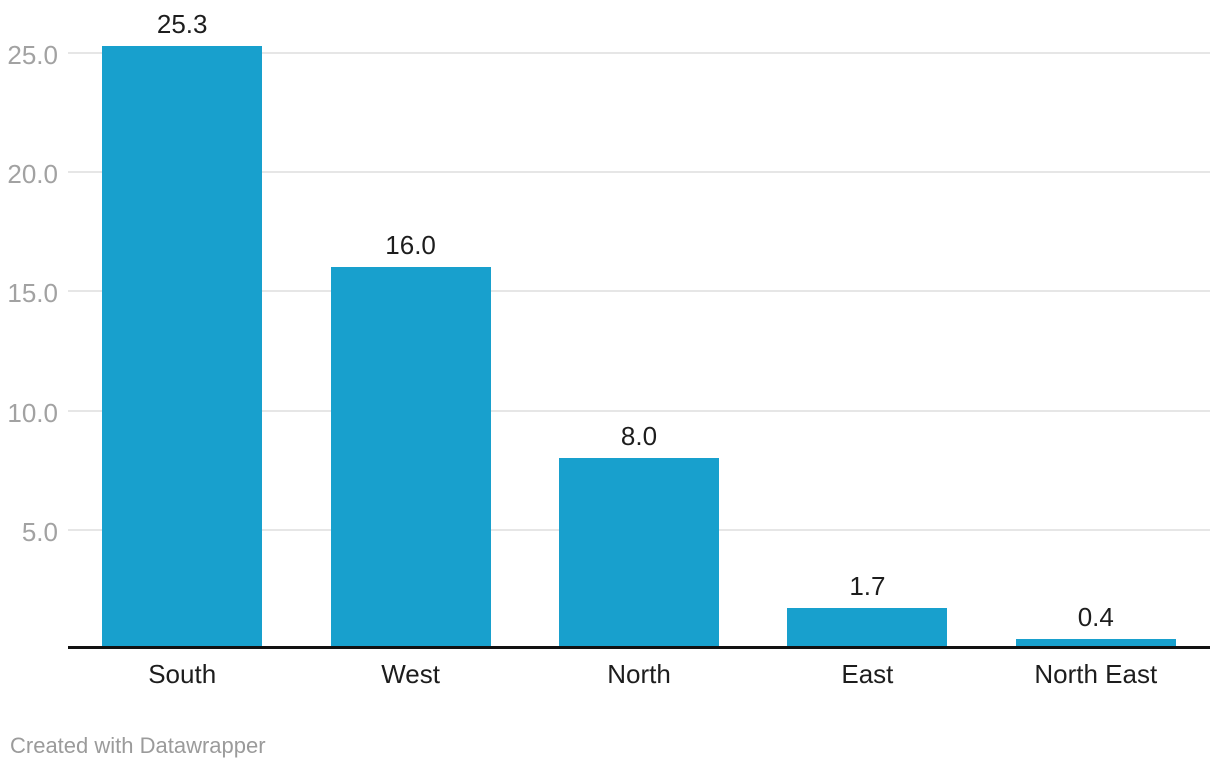 The image size is (1220, 768). Describe the element at coordinates (867, 586) in the screenshot. I see `value-label: 1.7` at that location.